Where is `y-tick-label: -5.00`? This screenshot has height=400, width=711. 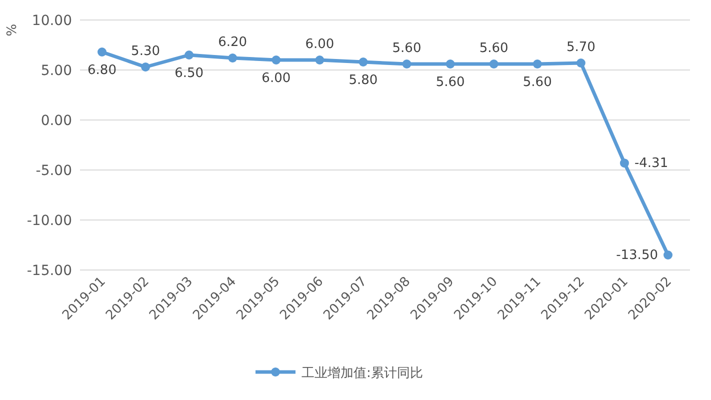 y-tick-label: -5.00 is located at coordinates (54, 171).